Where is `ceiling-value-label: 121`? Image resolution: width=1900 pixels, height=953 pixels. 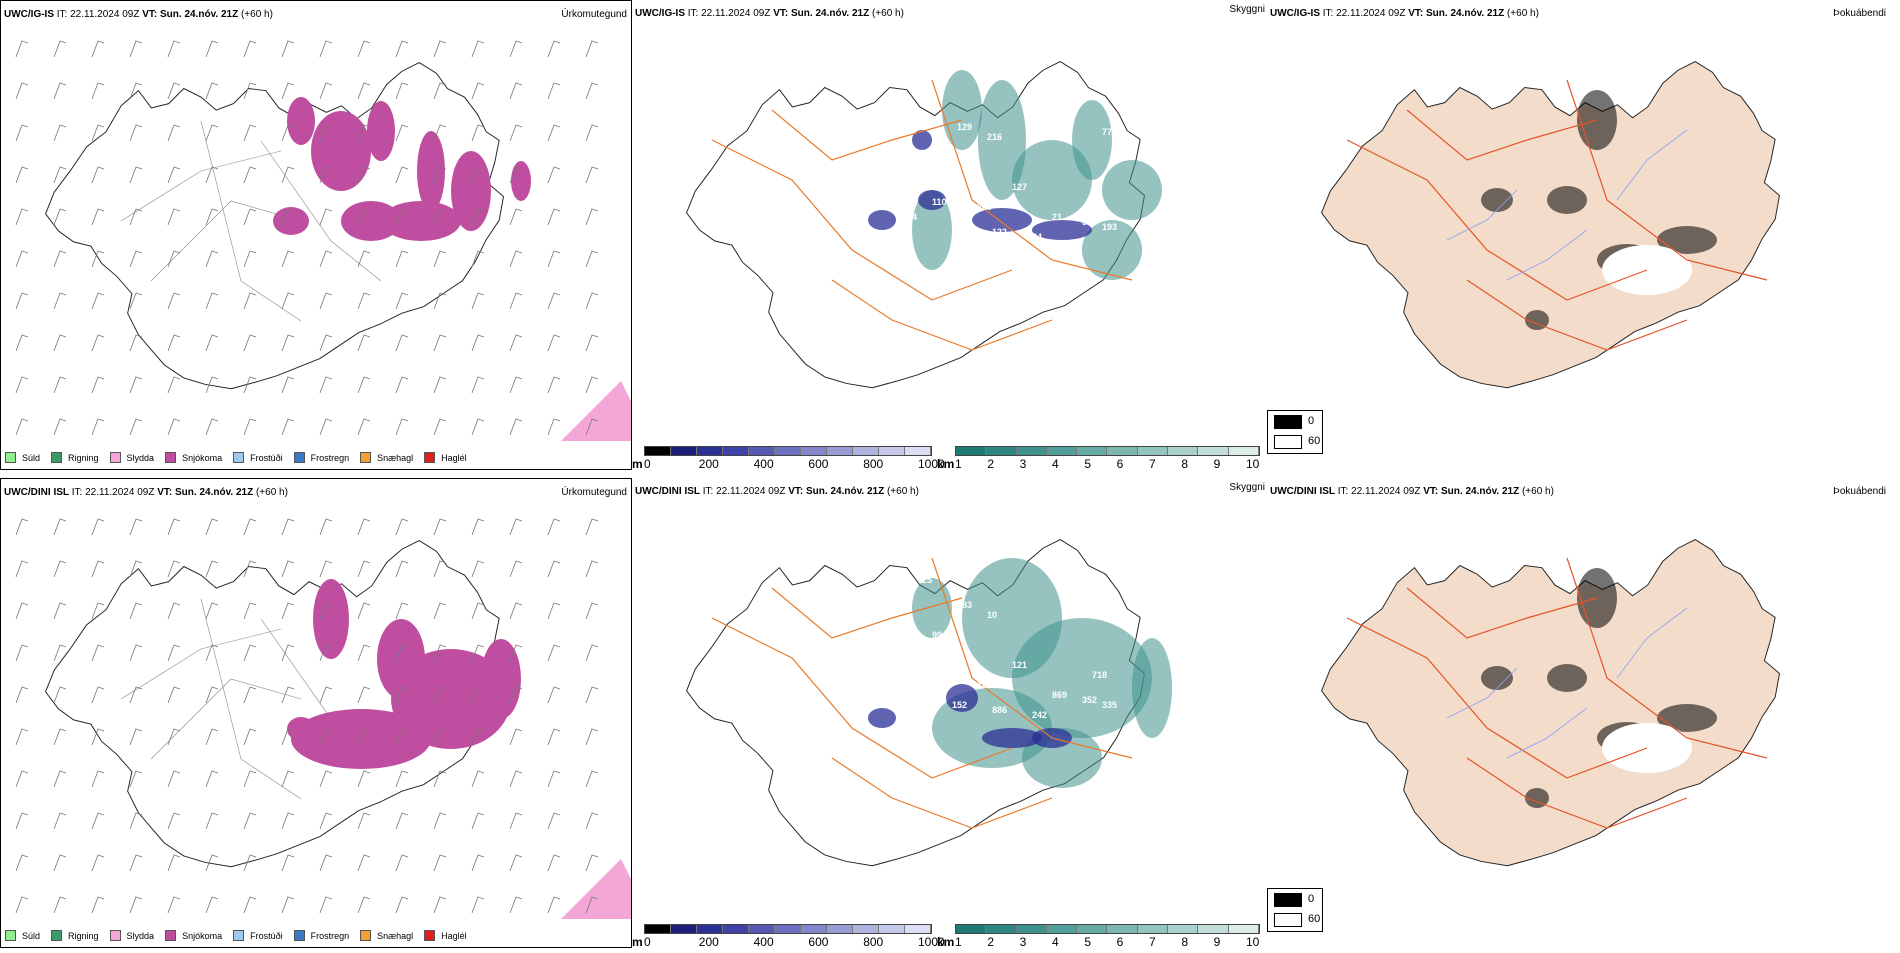
ceiling-value-label: 121 is located at coordinates (1019, 665).